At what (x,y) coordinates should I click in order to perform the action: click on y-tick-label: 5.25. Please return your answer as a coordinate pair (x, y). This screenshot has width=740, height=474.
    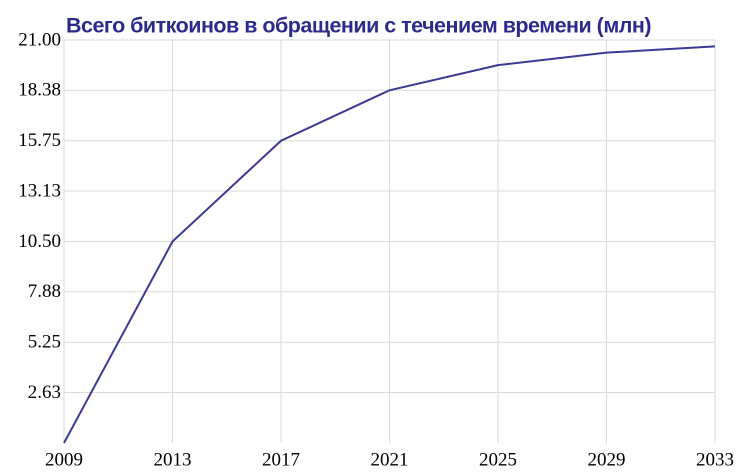
    Looking at the image, I should click on (44, 342).